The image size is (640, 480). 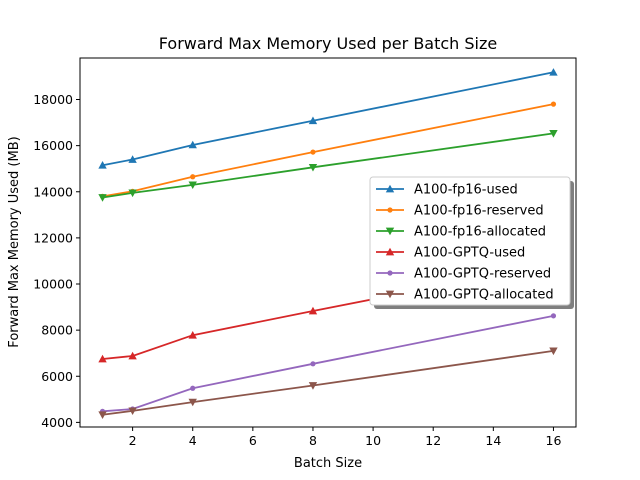 What do you see at coordinates (53, 145) in the screenshot?
I see `y-tick-label: 16000` at bounding box center [53, 145].